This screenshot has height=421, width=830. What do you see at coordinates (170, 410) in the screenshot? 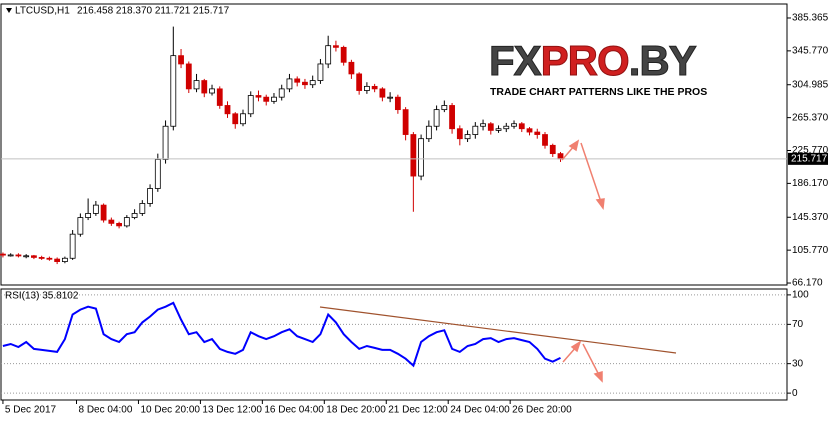
I see `x-tick-label: 10 Dec 20:00` at bounding box center [170, 410].